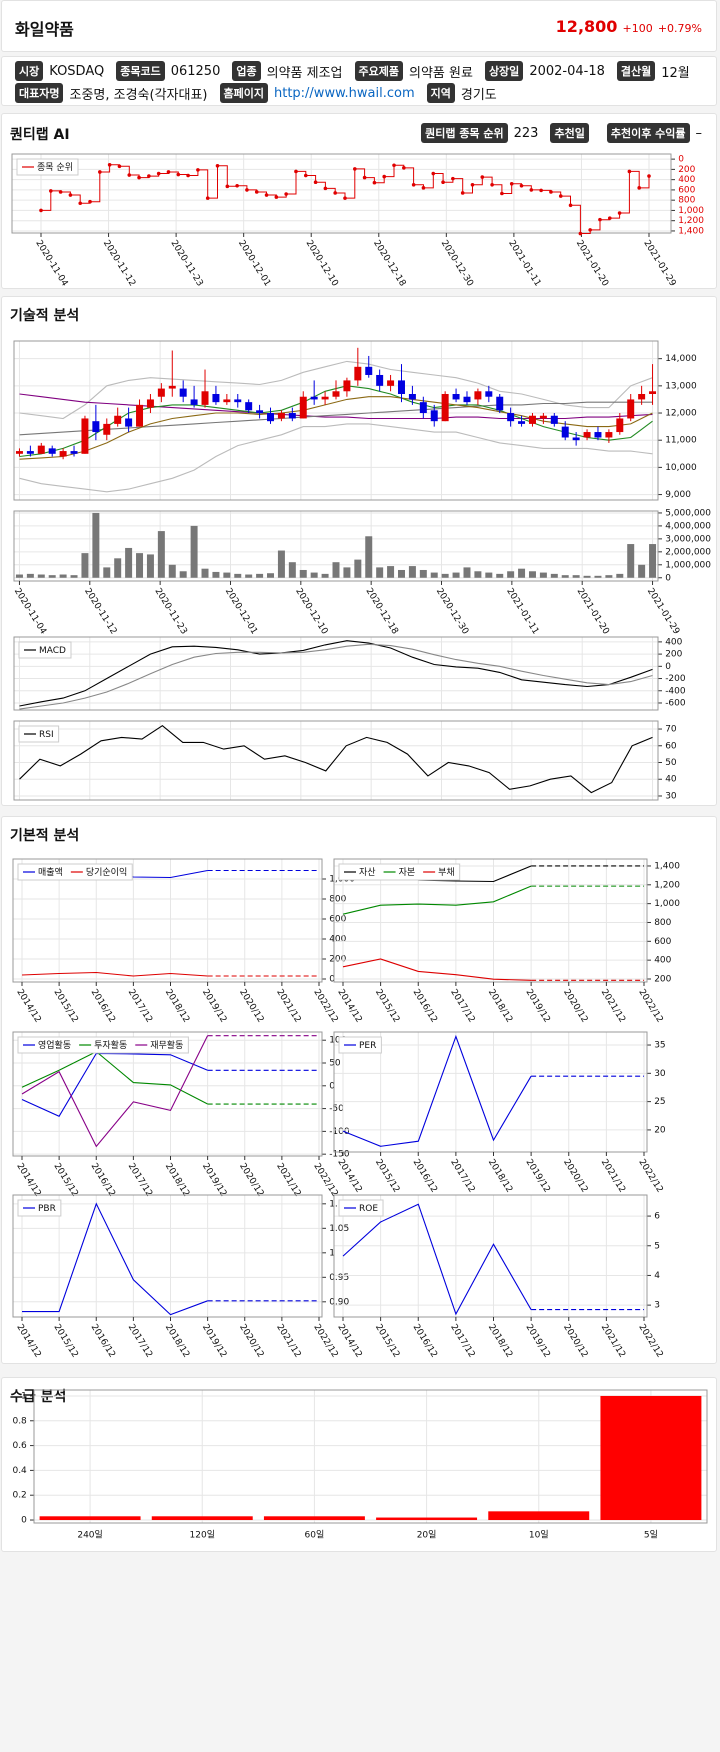 This screenshot has height=1752, width=720. What do you see at coordinates (569, 133) in the screenshot?
I see `ai-label: 추천일` at bounding box center [569, 133].